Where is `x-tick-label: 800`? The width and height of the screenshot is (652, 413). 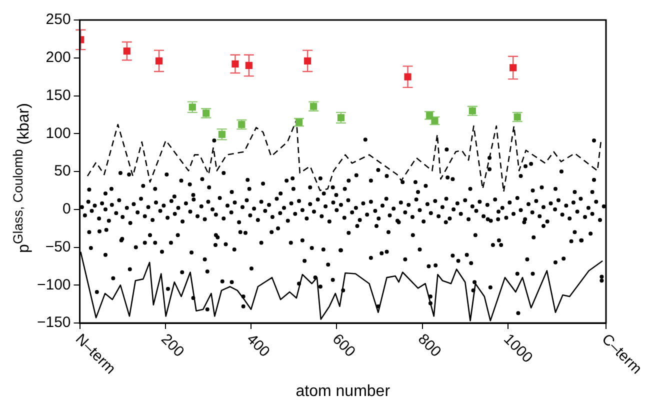 x-tick-label: 800 is located at coordinates (429, 345).